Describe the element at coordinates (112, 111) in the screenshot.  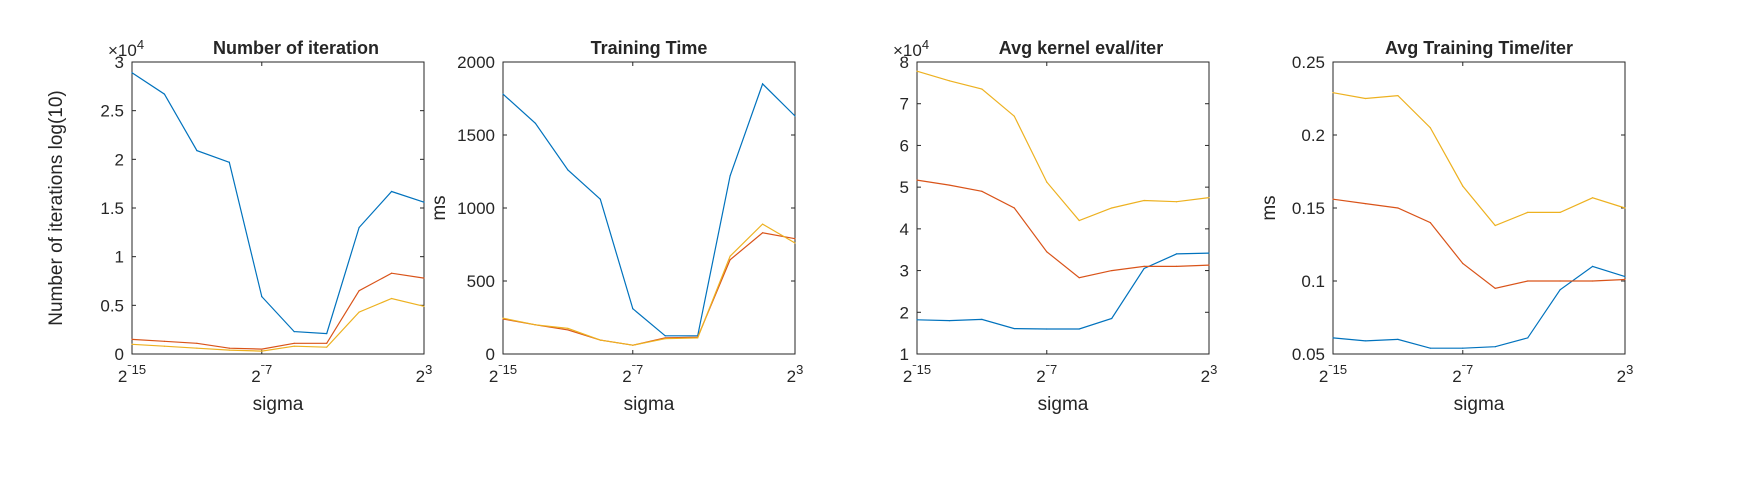
I see `y-tick-label: 2.5` at that location.